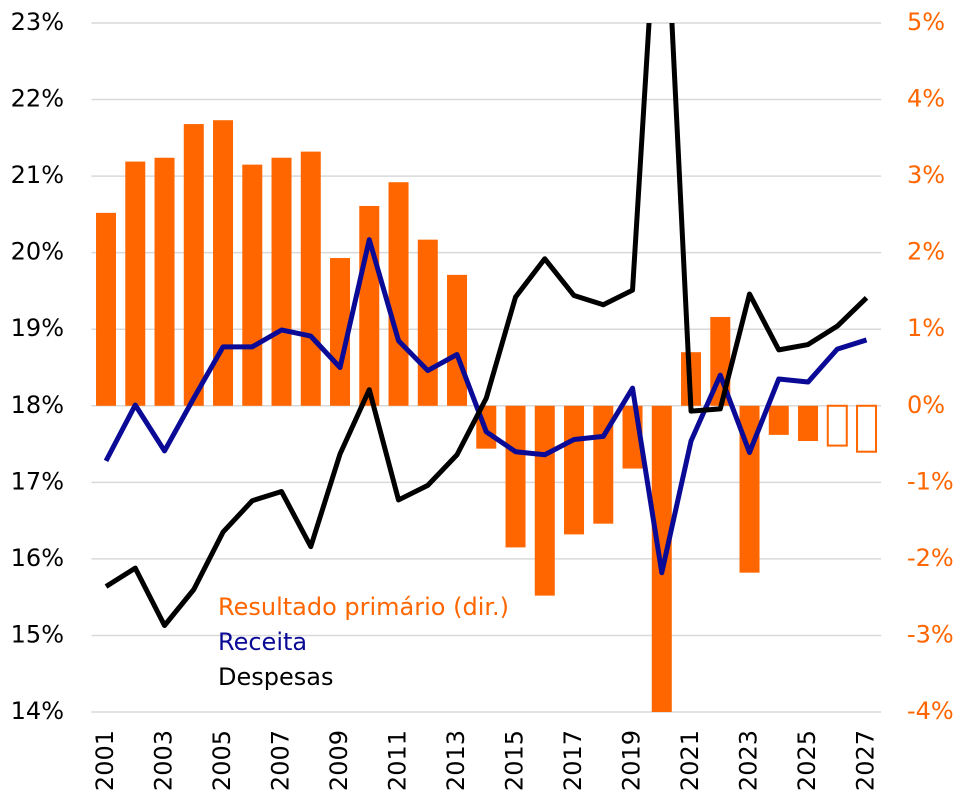  What do you see at coordinates (930, 634) in the screenshot?
I see `y2-tick-label: -3%` at bounding box center [930, 634].